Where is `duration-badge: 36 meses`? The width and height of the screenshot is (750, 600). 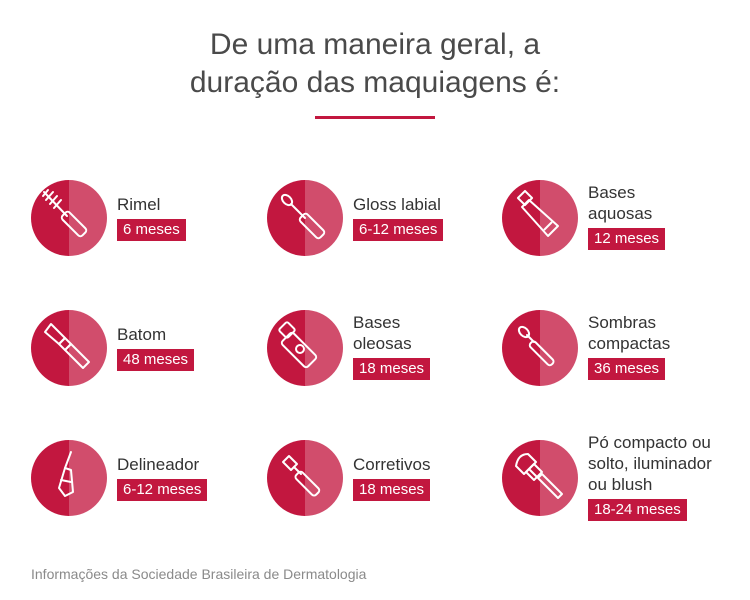
duration-badge: 36 meses is located at coordinates (627, 369).